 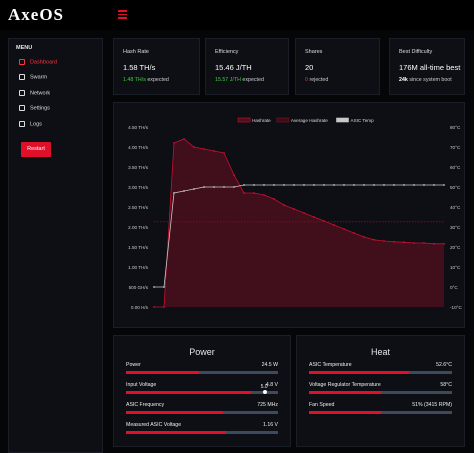 What do you see at coordinates (138, 127) in the screenshot?
I see `y-tick-label: 4.50 TH/s` at bounding box center [138, 127].